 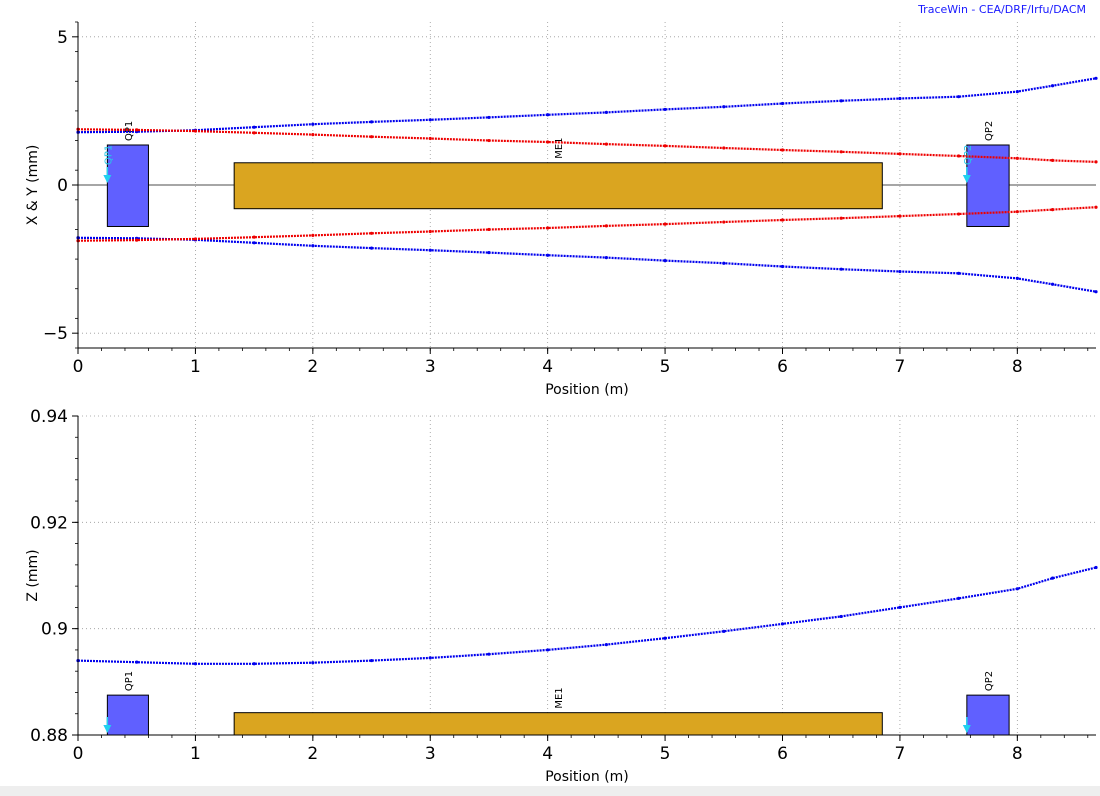 I want to click on y-tick-label: −5, so click(x=55, y=334).